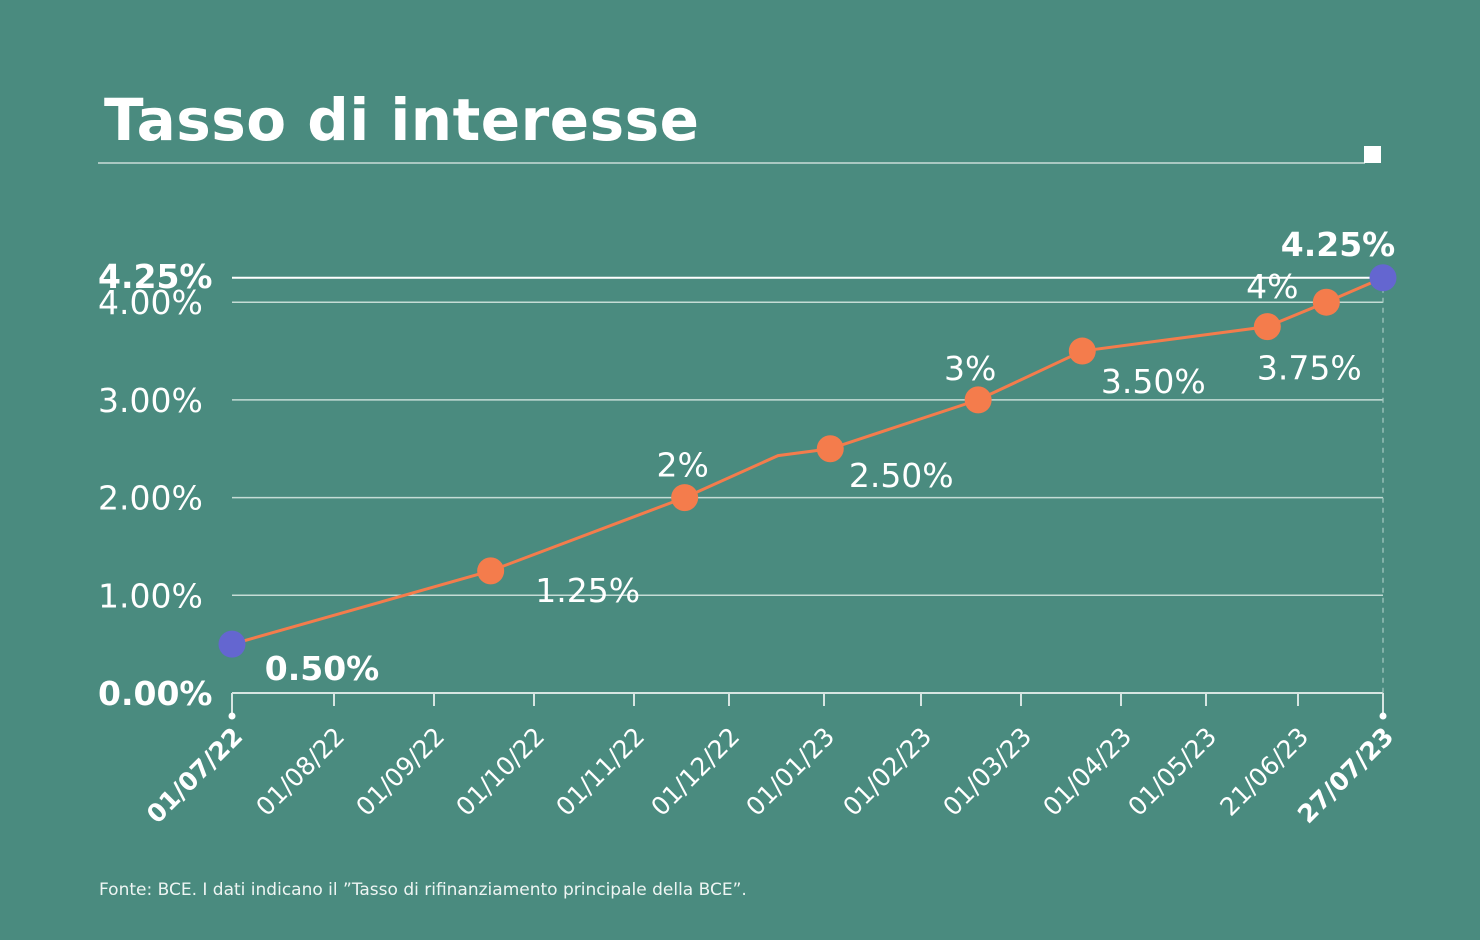 Image resolution: width=1480 pixels, height=940 pixels. I want to click on x-tick-label: 01/10/22, so click(500, 772).